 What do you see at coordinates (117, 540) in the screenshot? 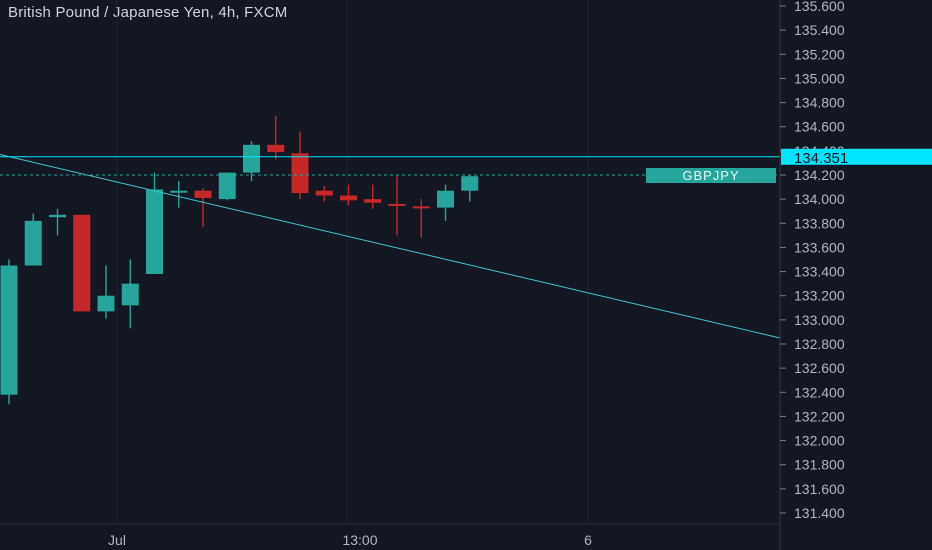
I see `x-tick-label: Jul` at bounding box center [117, 540].